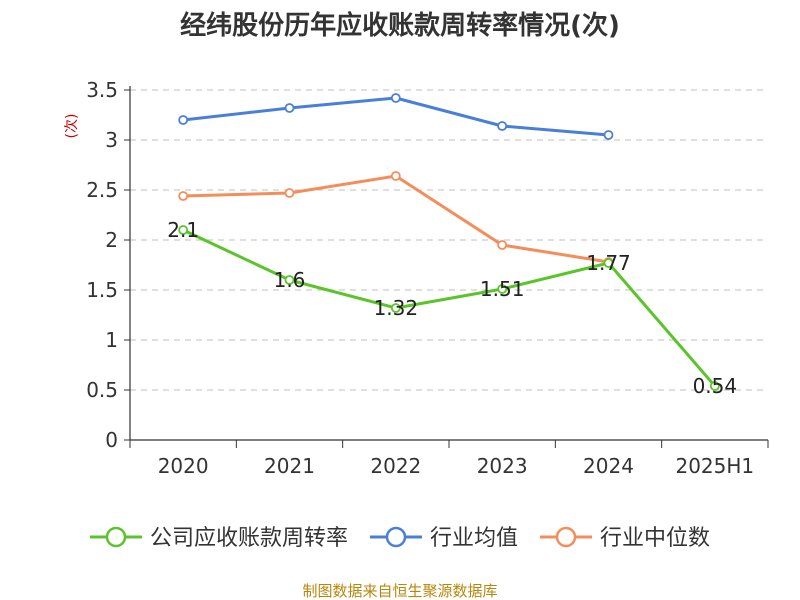 Image resolution: width=800 pixels, height=600 pixels. What do you see at coordinates (102, 290) in the screenshot?
I see `y-tick-label: 1.5` at bounding box center [102, 290].